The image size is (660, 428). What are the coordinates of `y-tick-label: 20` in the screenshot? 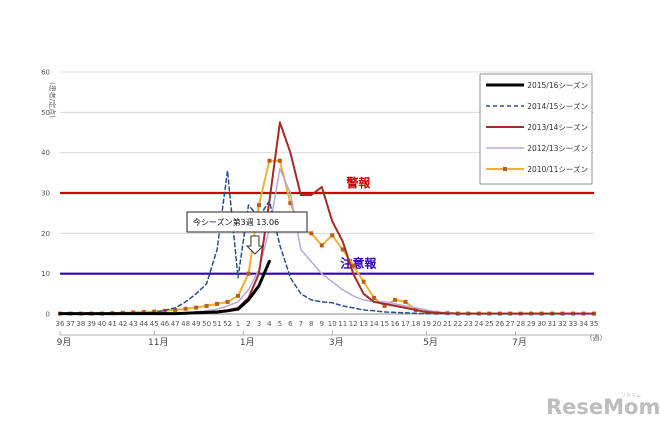 It's located at (45, 234).